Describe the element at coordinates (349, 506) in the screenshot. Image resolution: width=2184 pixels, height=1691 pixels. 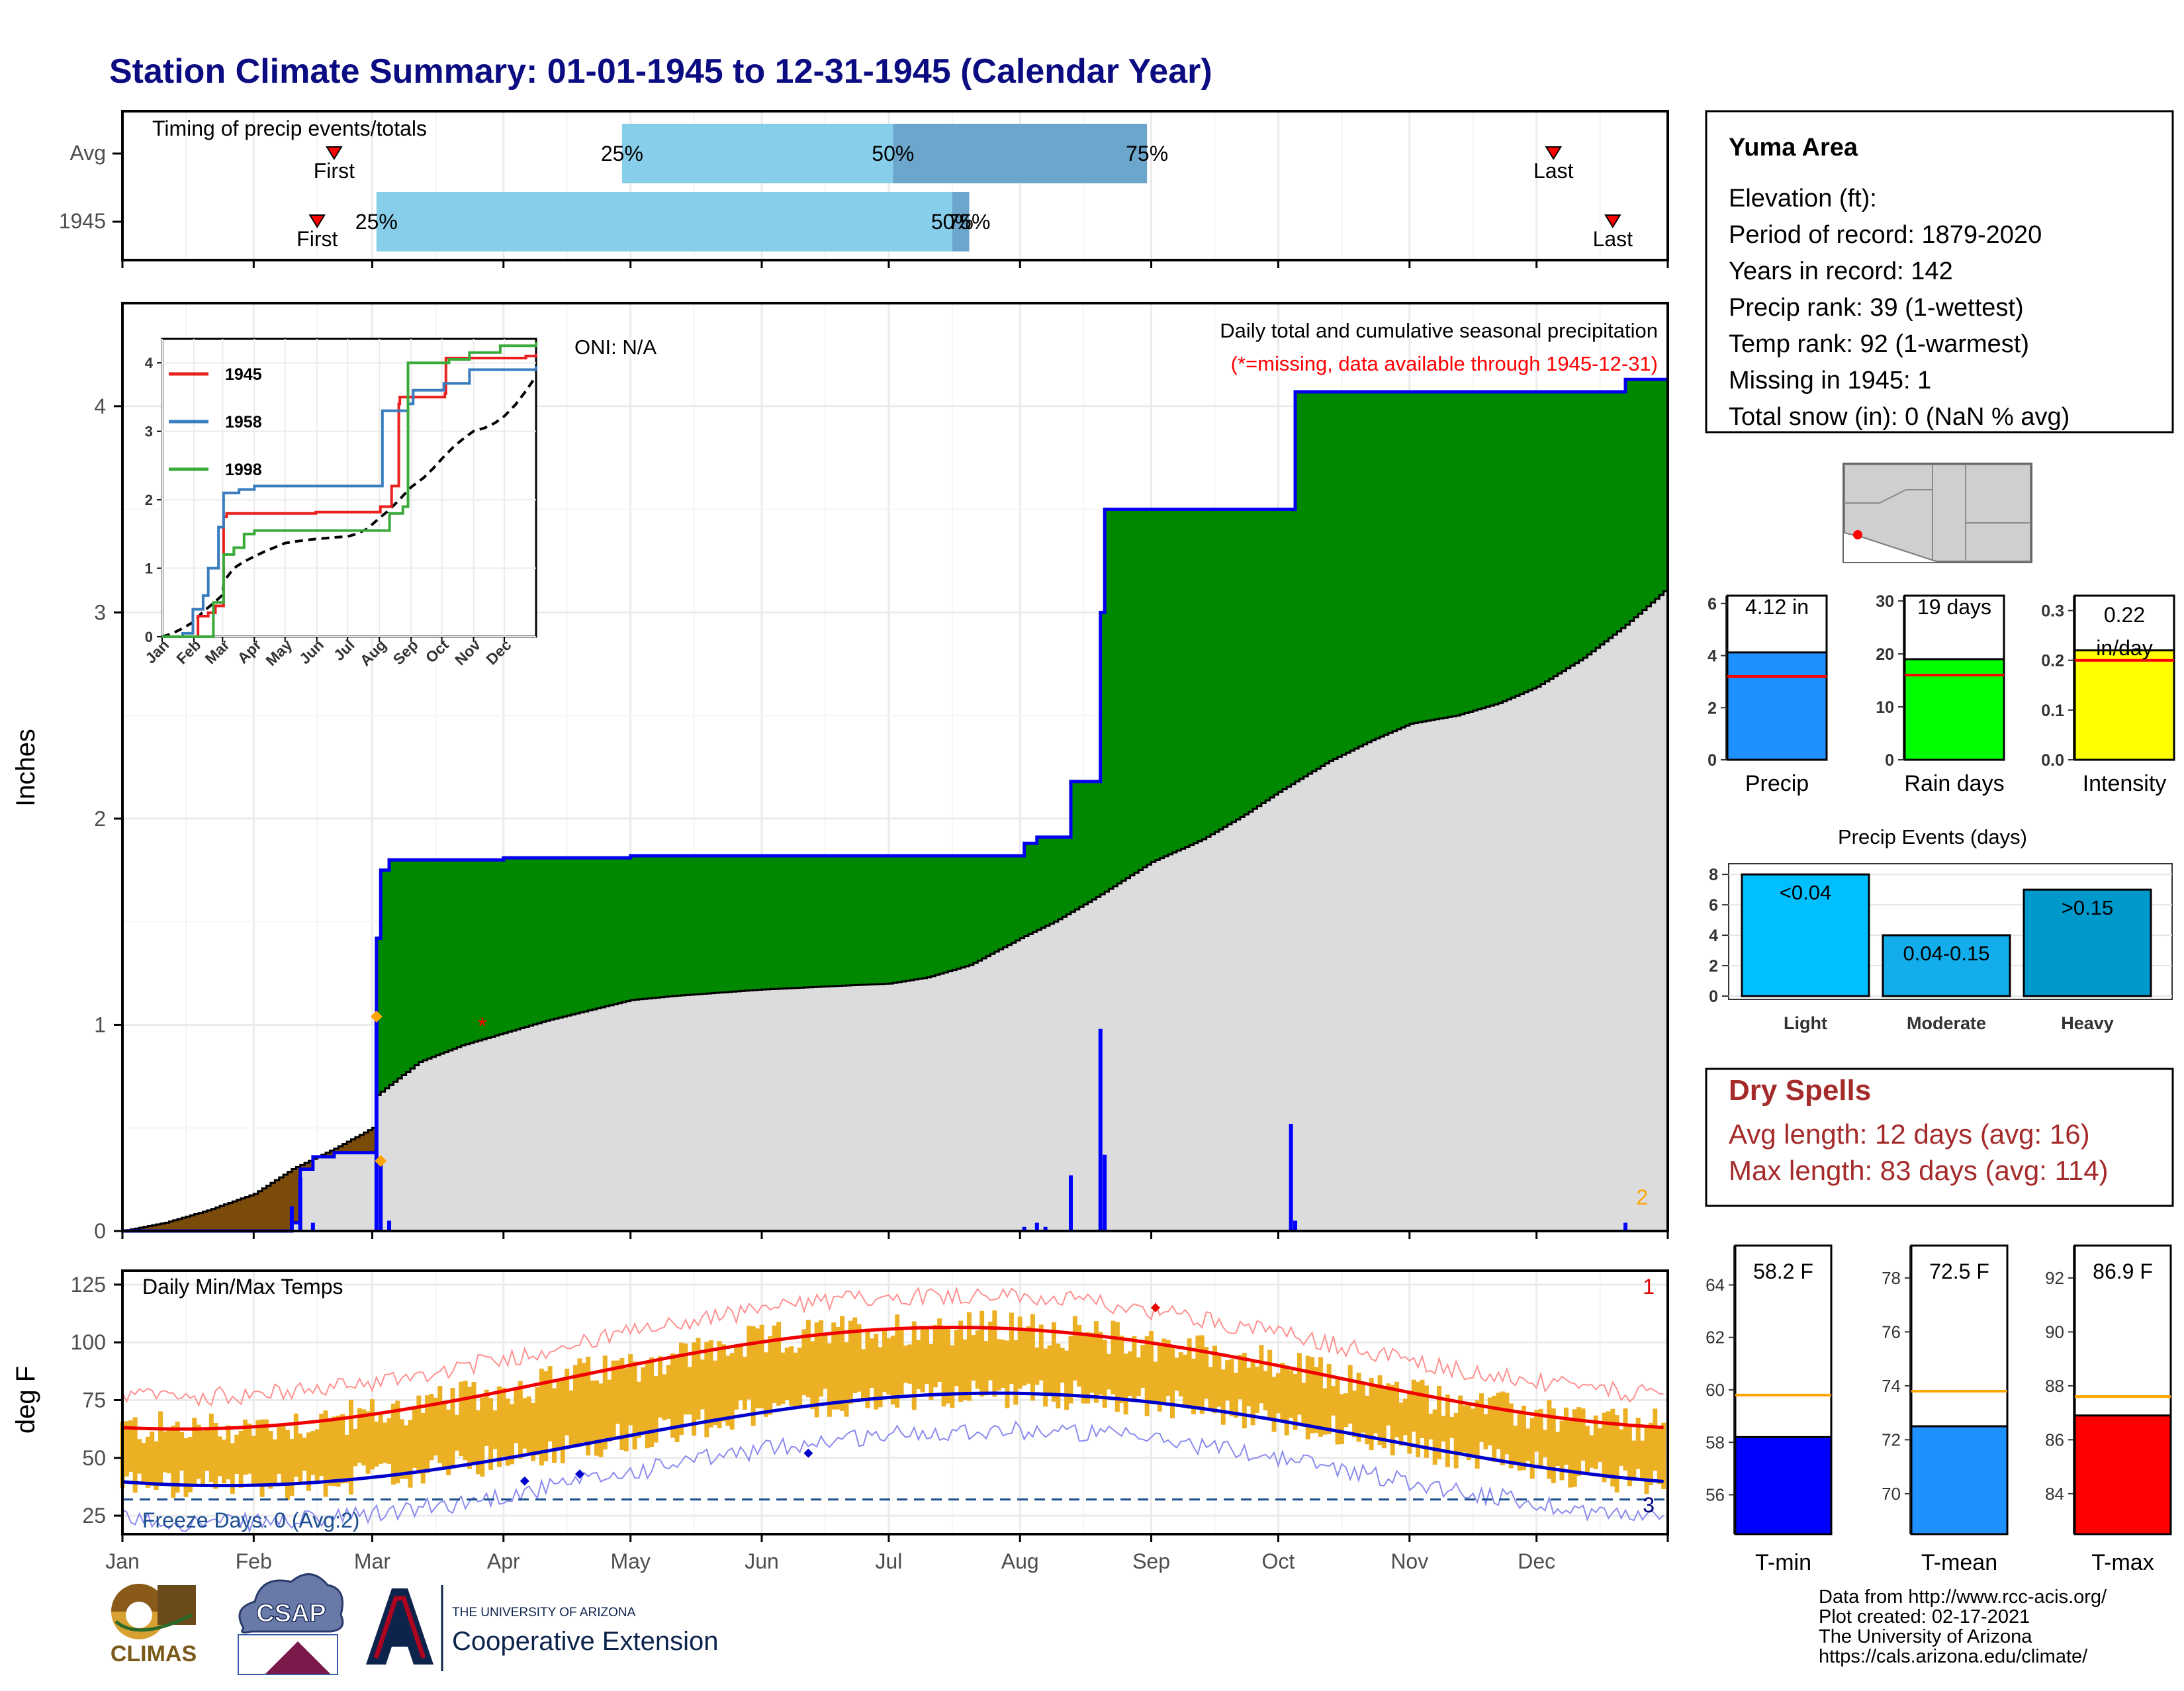
I see `inset-avg-line` at that location.